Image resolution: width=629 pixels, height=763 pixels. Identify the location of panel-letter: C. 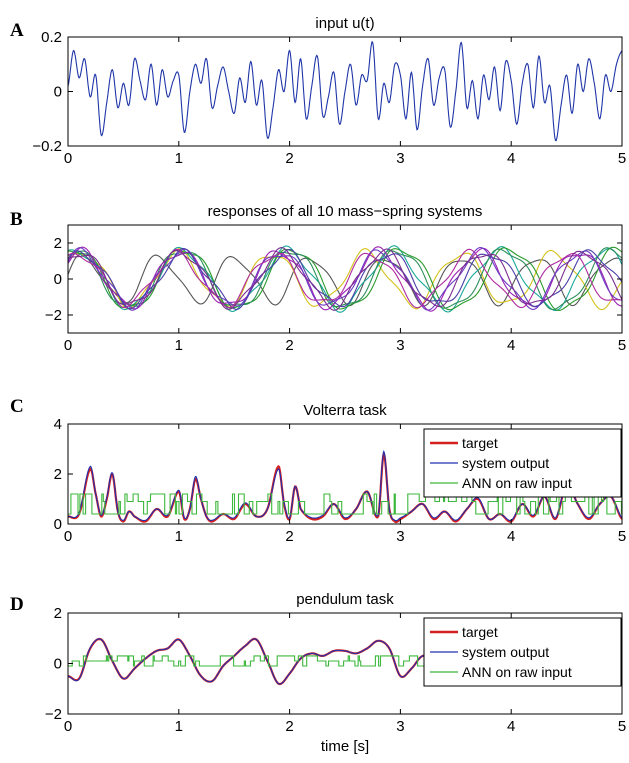
(17, 406).